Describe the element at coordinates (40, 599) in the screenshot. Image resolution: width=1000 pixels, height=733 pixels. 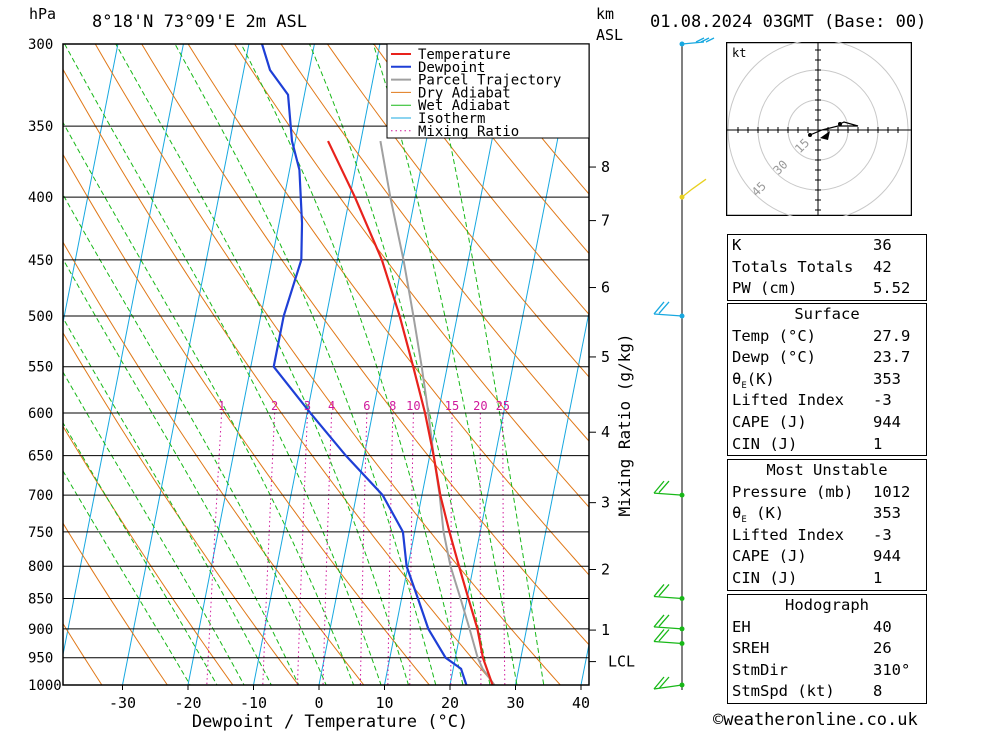
I see `pressure-tick-label: 850` at that location.